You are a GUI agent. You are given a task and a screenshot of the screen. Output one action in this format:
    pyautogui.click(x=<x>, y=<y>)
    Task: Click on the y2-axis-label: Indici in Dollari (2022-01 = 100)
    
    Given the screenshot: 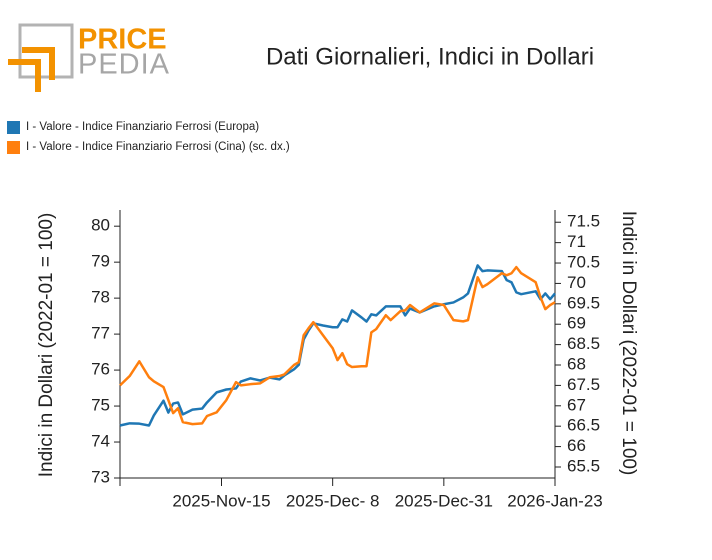 What is the action you would take?
    pyautogui.click(x=628, y=343)
    